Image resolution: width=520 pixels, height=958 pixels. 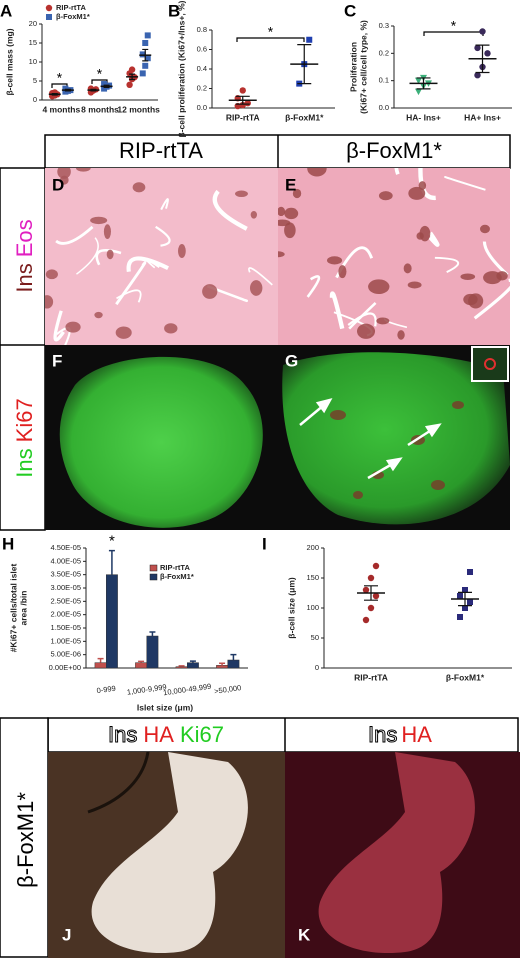 I want to click on panel-letter: H, so click(x=8, y=543).